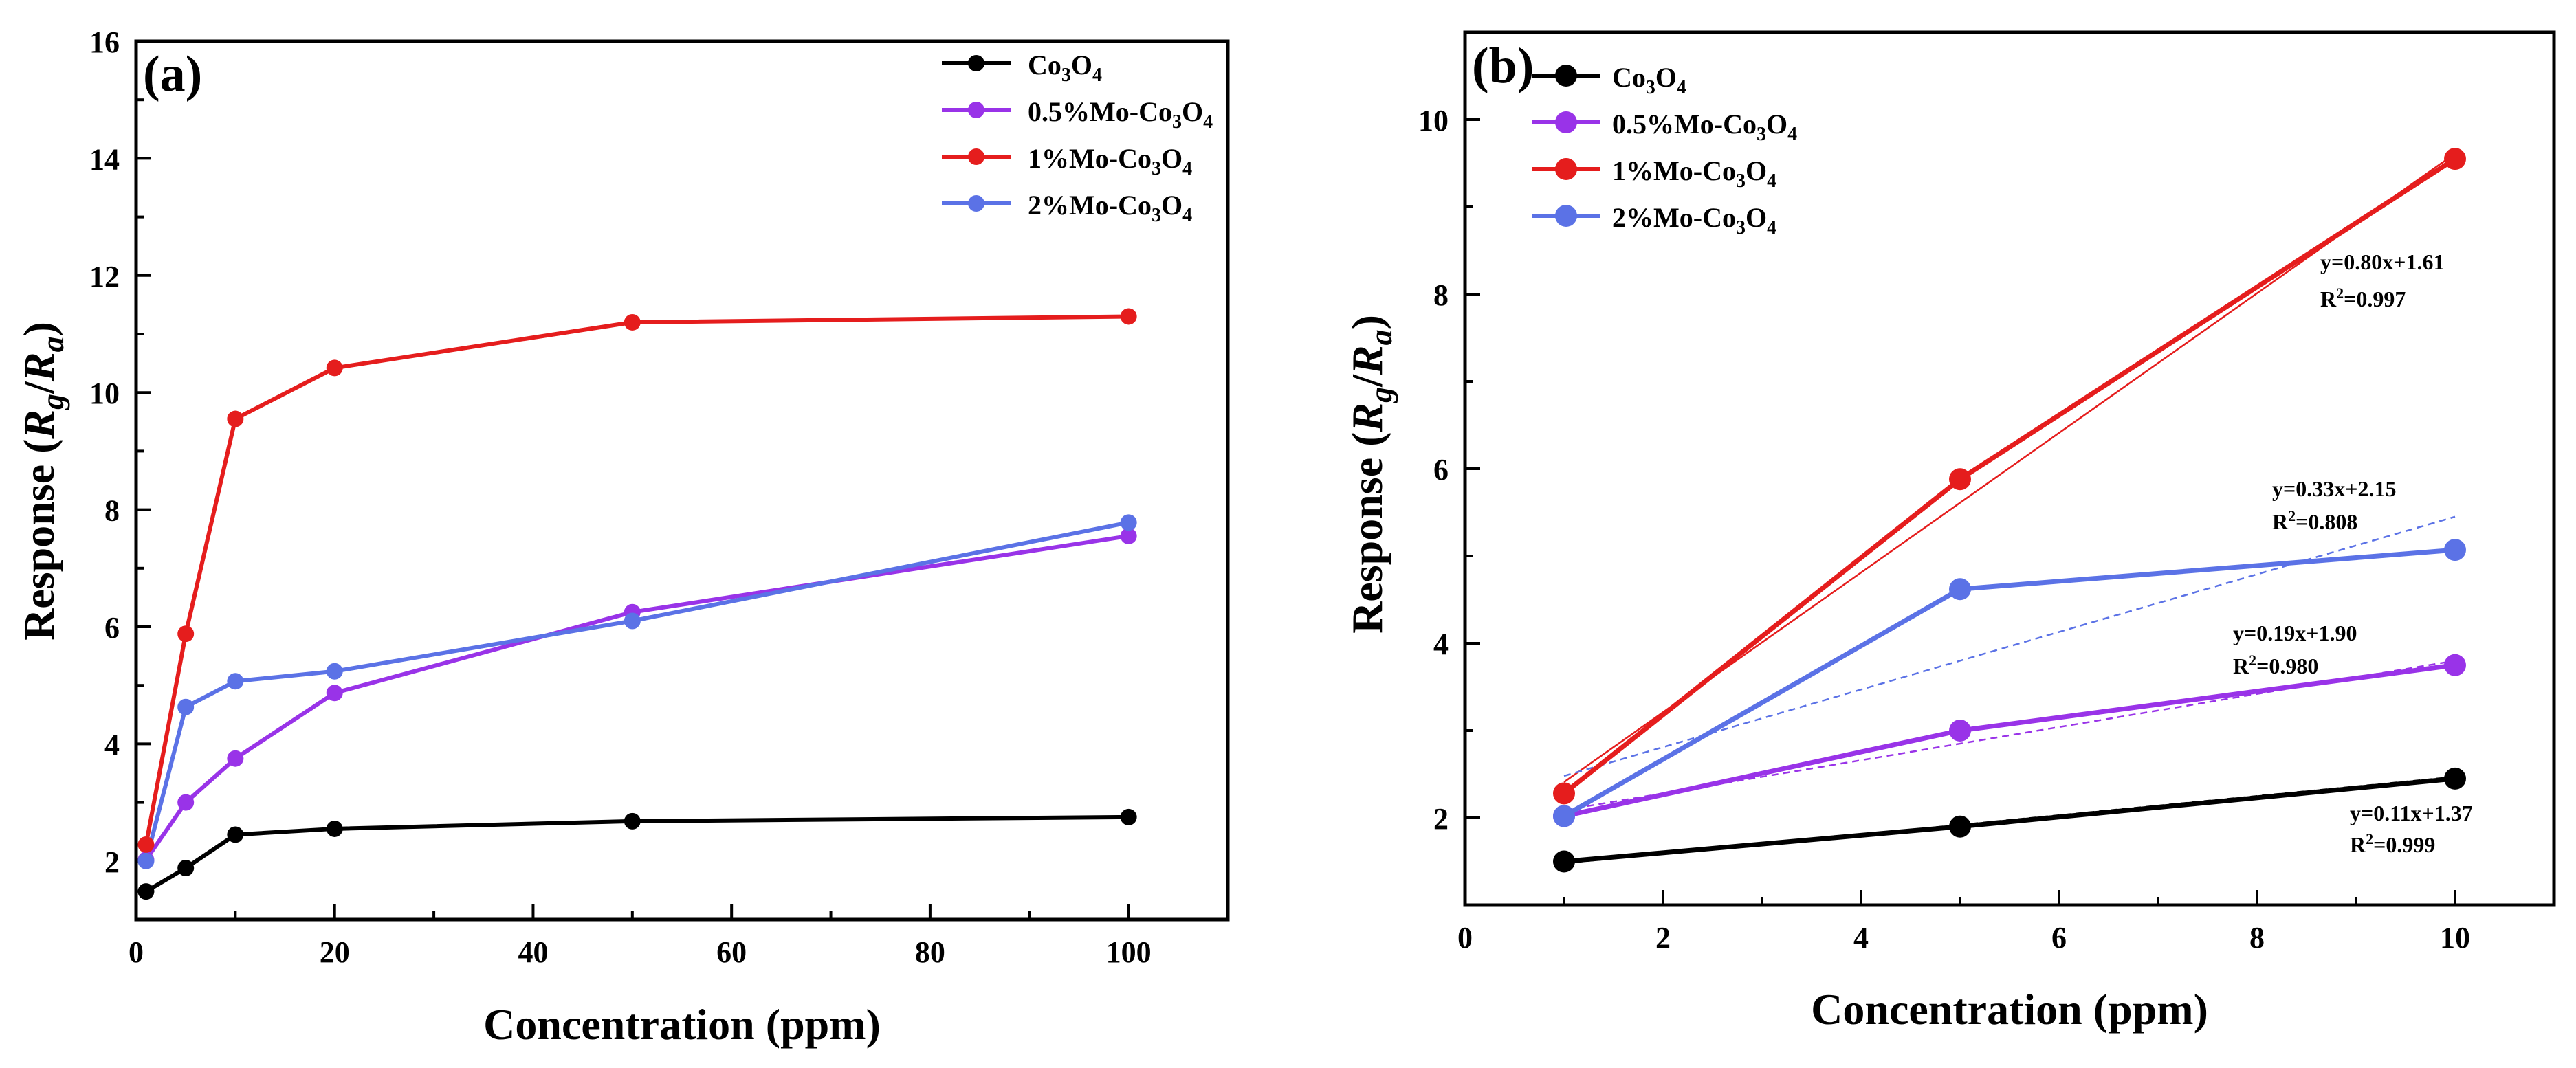  What do you see at coordinates (1566, 169) in the screenshot?
I see `legend-b-mo1-marker` at bounding box center [1566, 169].